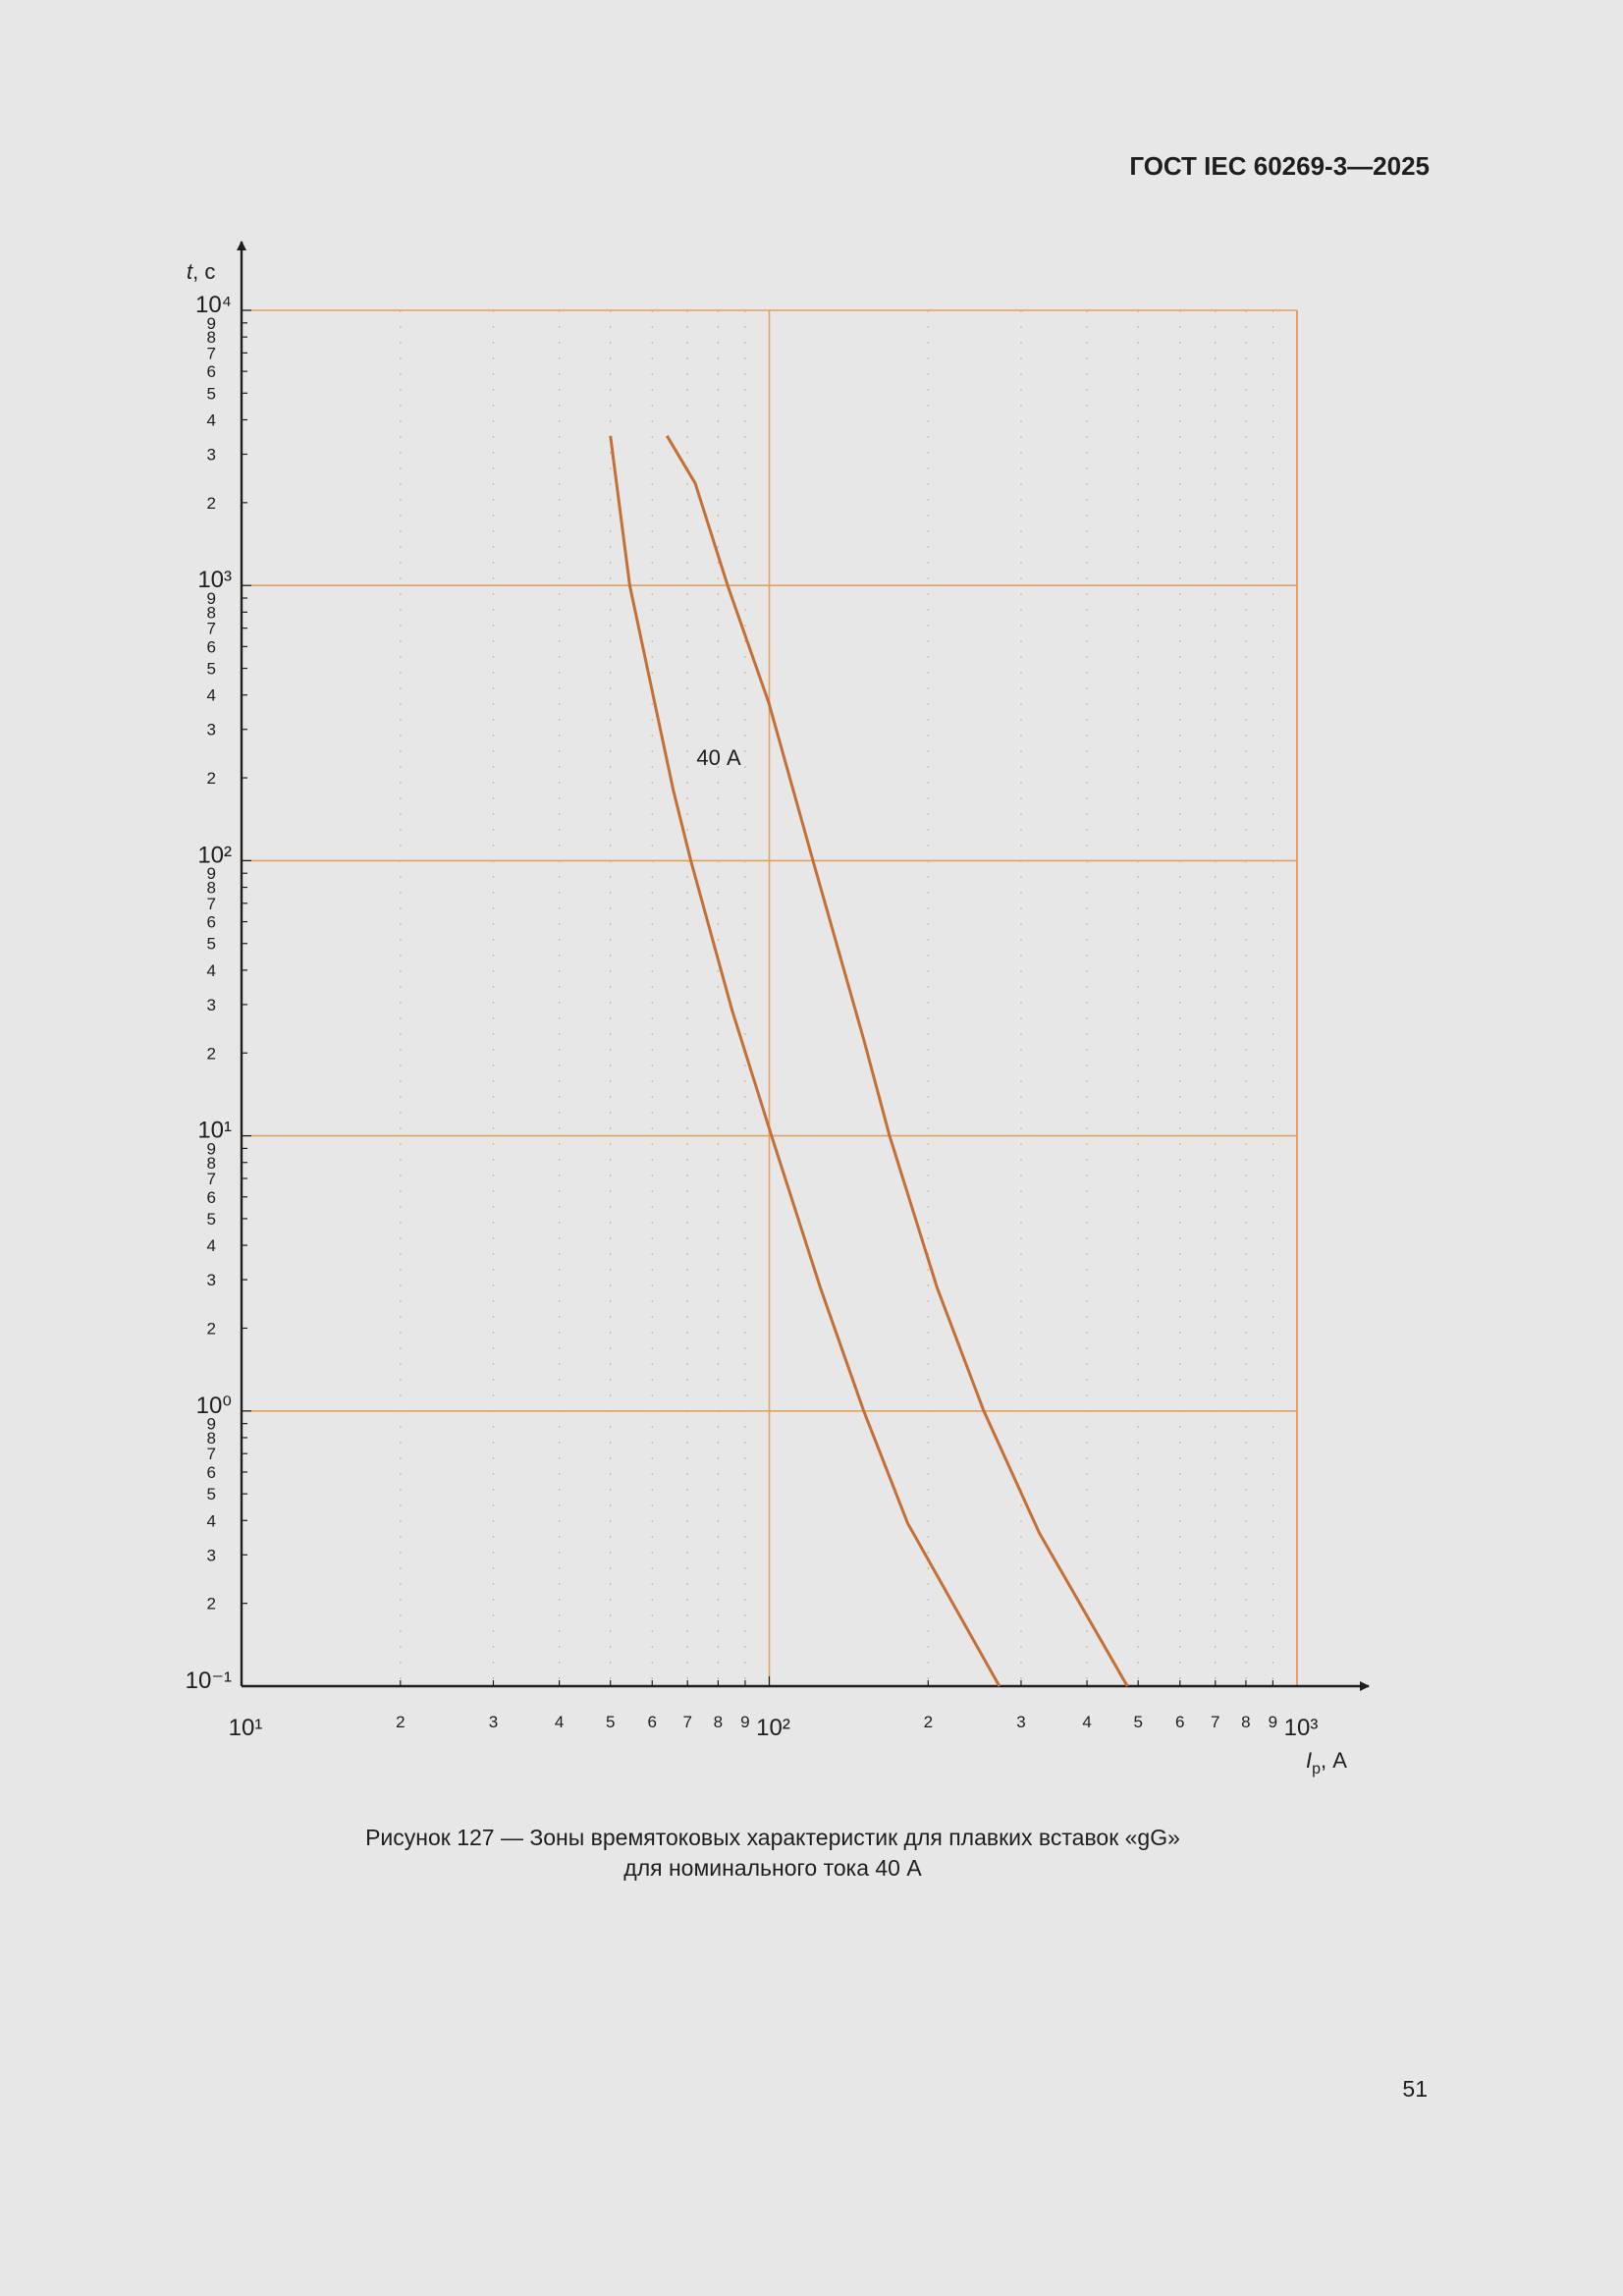 The image size is (1623, 2296). Describe the element at coordinates (773, 1728) in the screenshot. I see `x-tick-label: 10²` at that location.